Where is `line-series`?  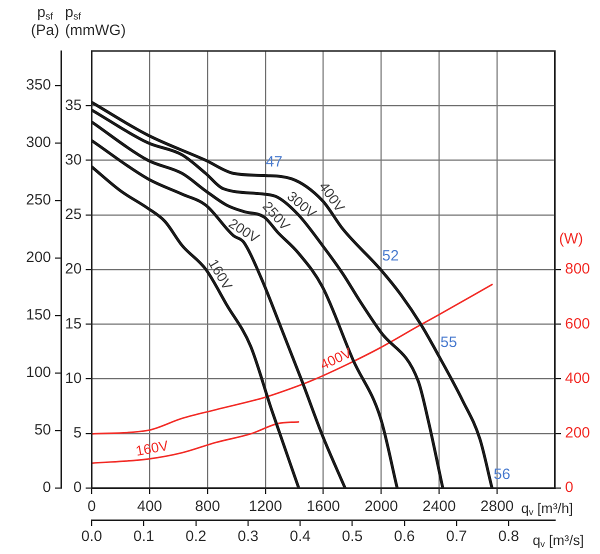 line-series is located at coordinates (196, 442).